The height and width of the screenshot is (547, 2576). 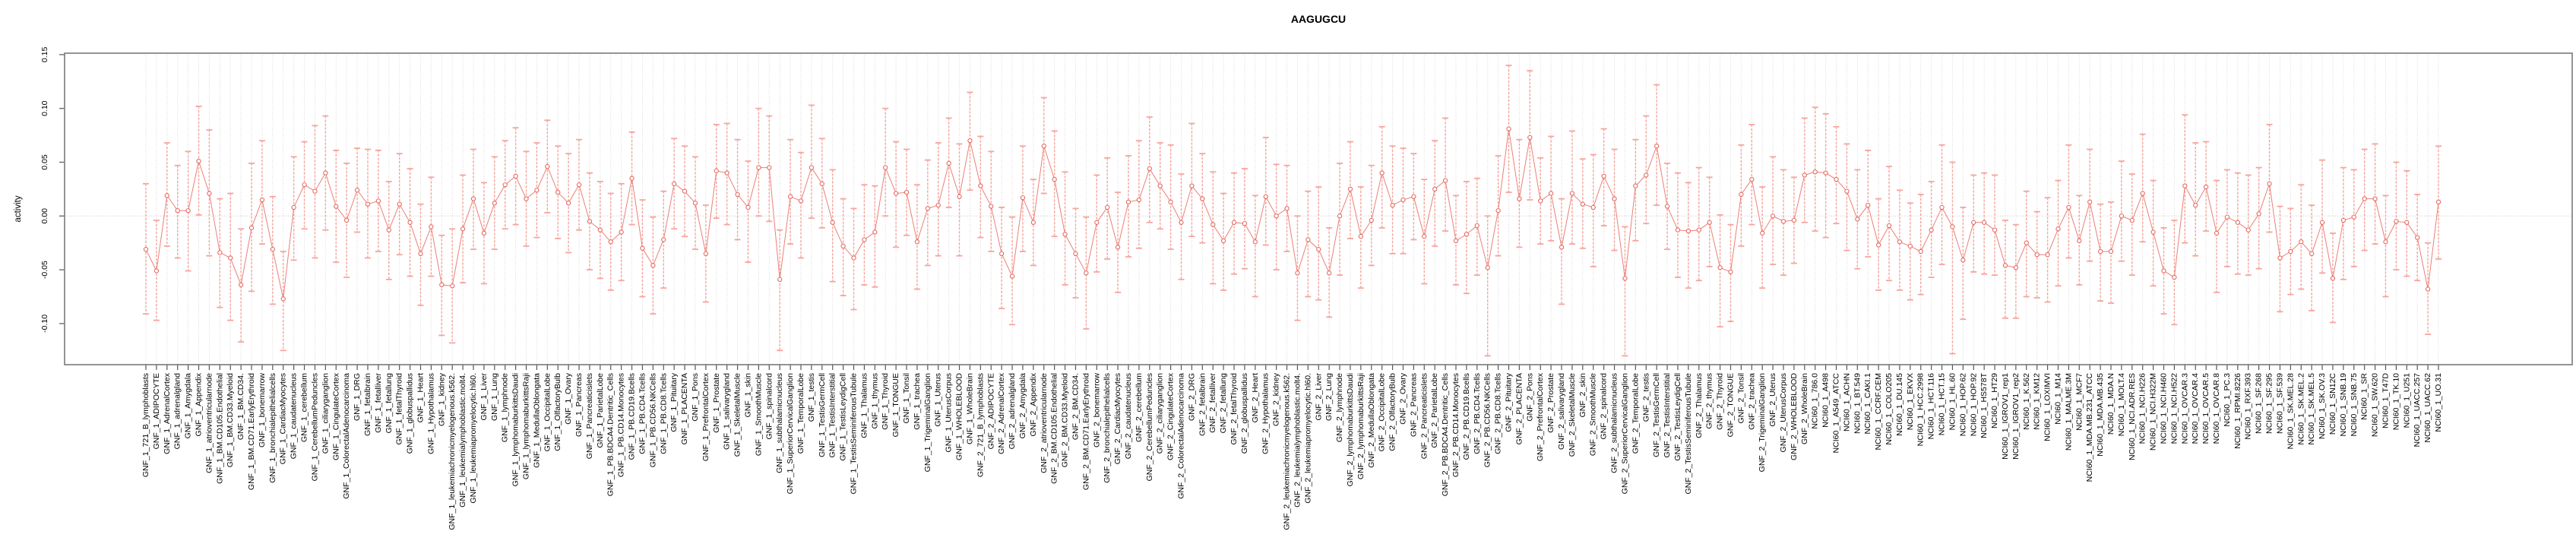 I want to click on x-tick-label: GNF_2_721_B_lymphoblasts, so click(x=980, y=425).